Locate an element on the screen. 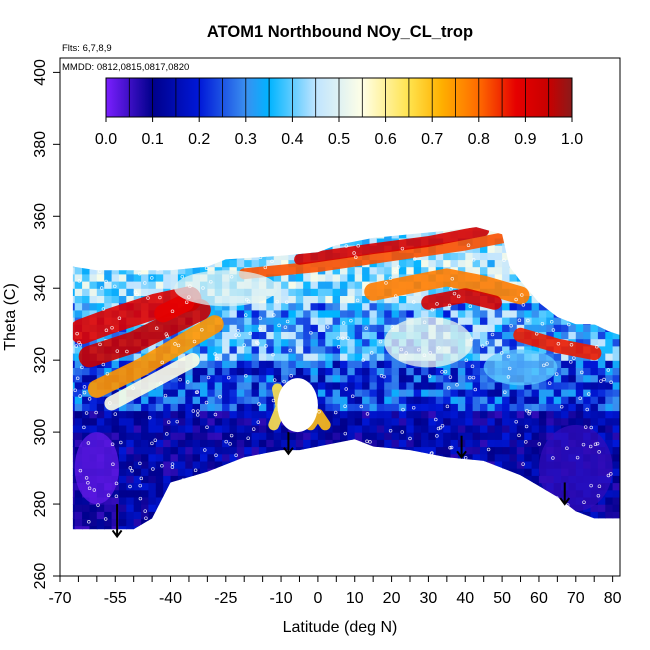 The height and width of the screenshot is (650, 650). y-tick-label: 320 is located at coordinates (40, 360).